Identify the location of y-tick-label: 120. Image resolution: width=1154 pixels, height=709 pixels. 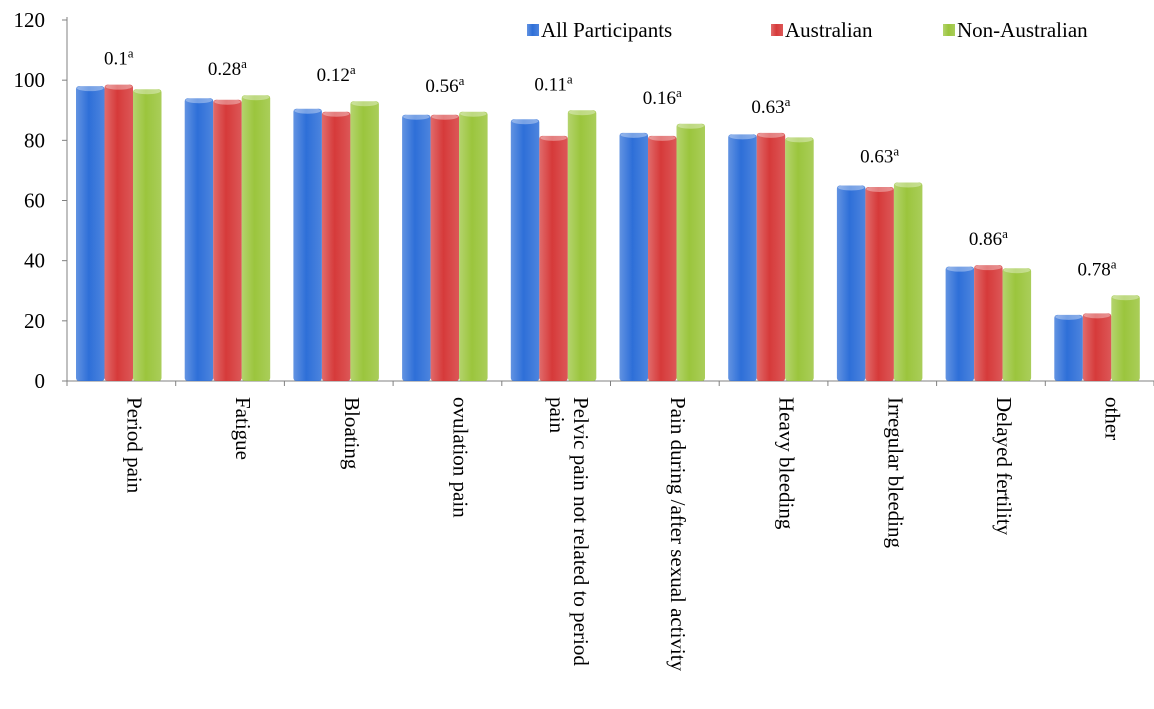
(30, 20).